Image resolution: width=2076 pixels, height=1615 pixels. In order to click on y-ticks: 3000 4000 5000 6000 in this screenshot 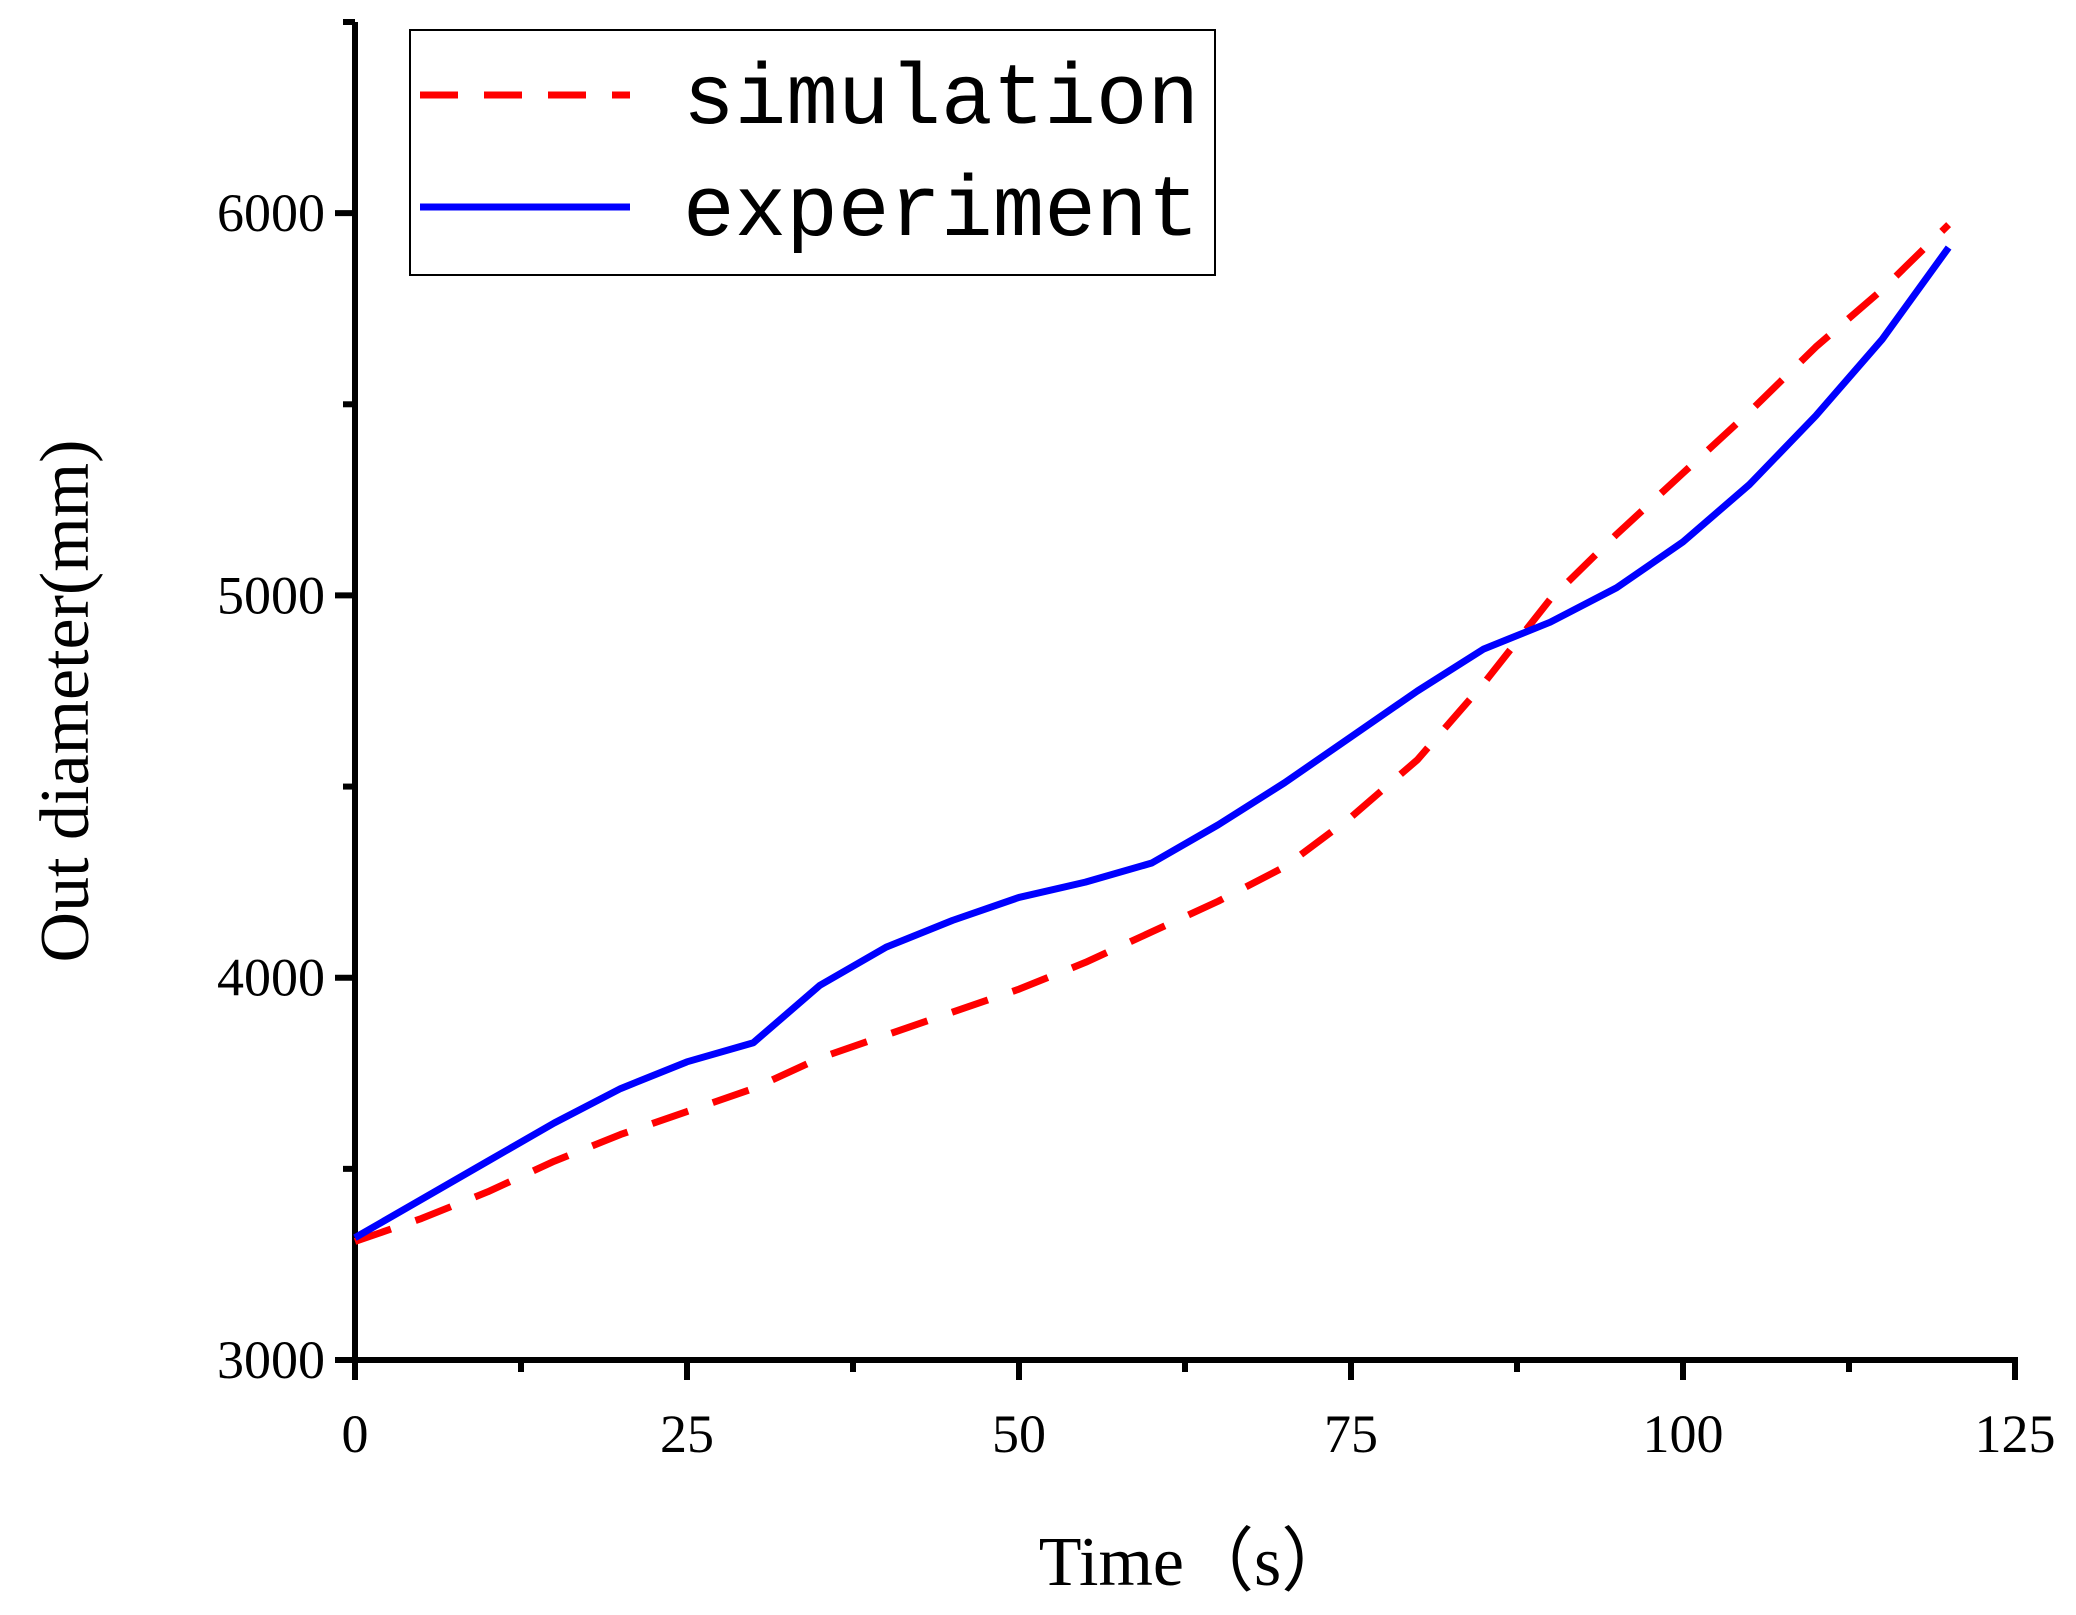, I will do `click(286, 704)`.